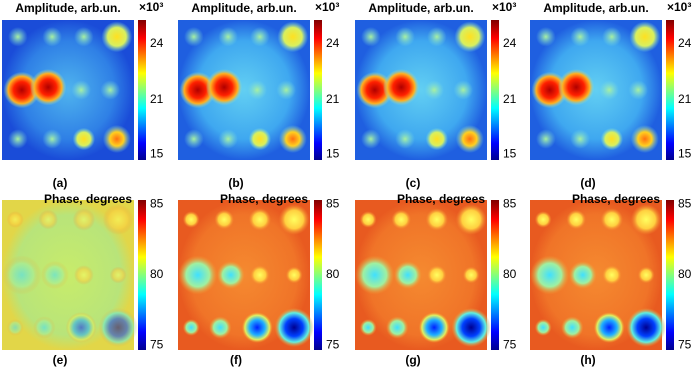  What do you see at coordinates (235, 183) in the screenshot?
I see `panel-label: (b)` at bounding box center [235, 183].